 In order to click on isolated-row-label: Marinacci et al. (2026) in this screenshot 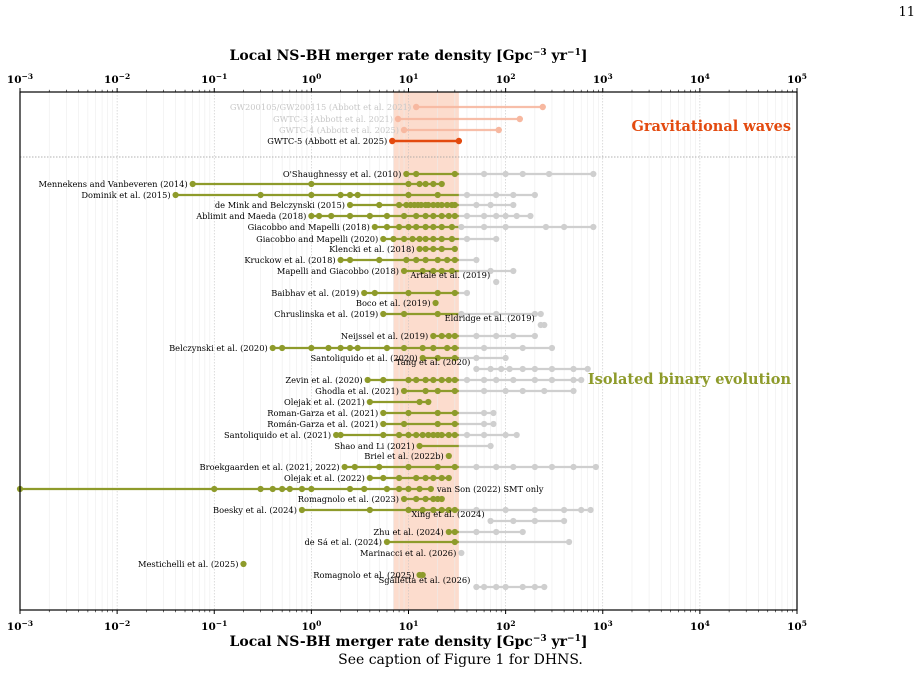, I will do `click(408, 553)`.